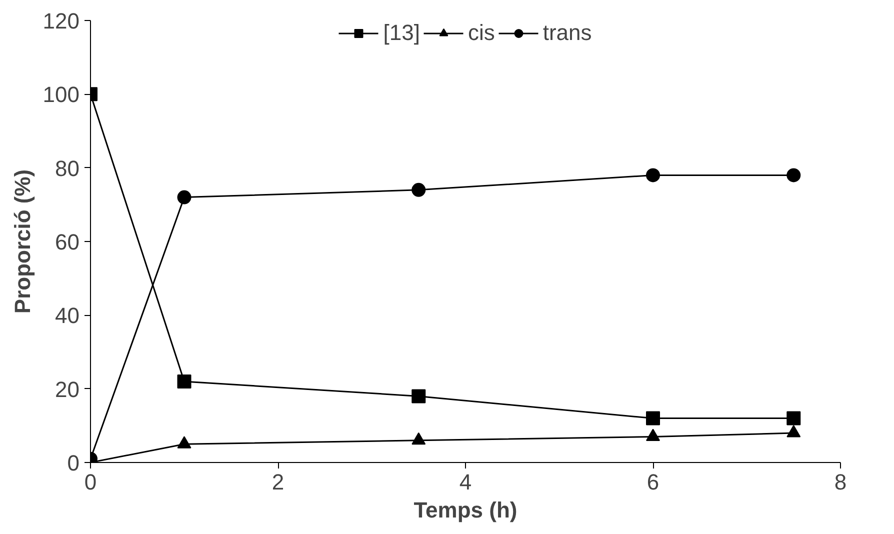  I want to click on y-tick-label: 100, so click(61, 95).